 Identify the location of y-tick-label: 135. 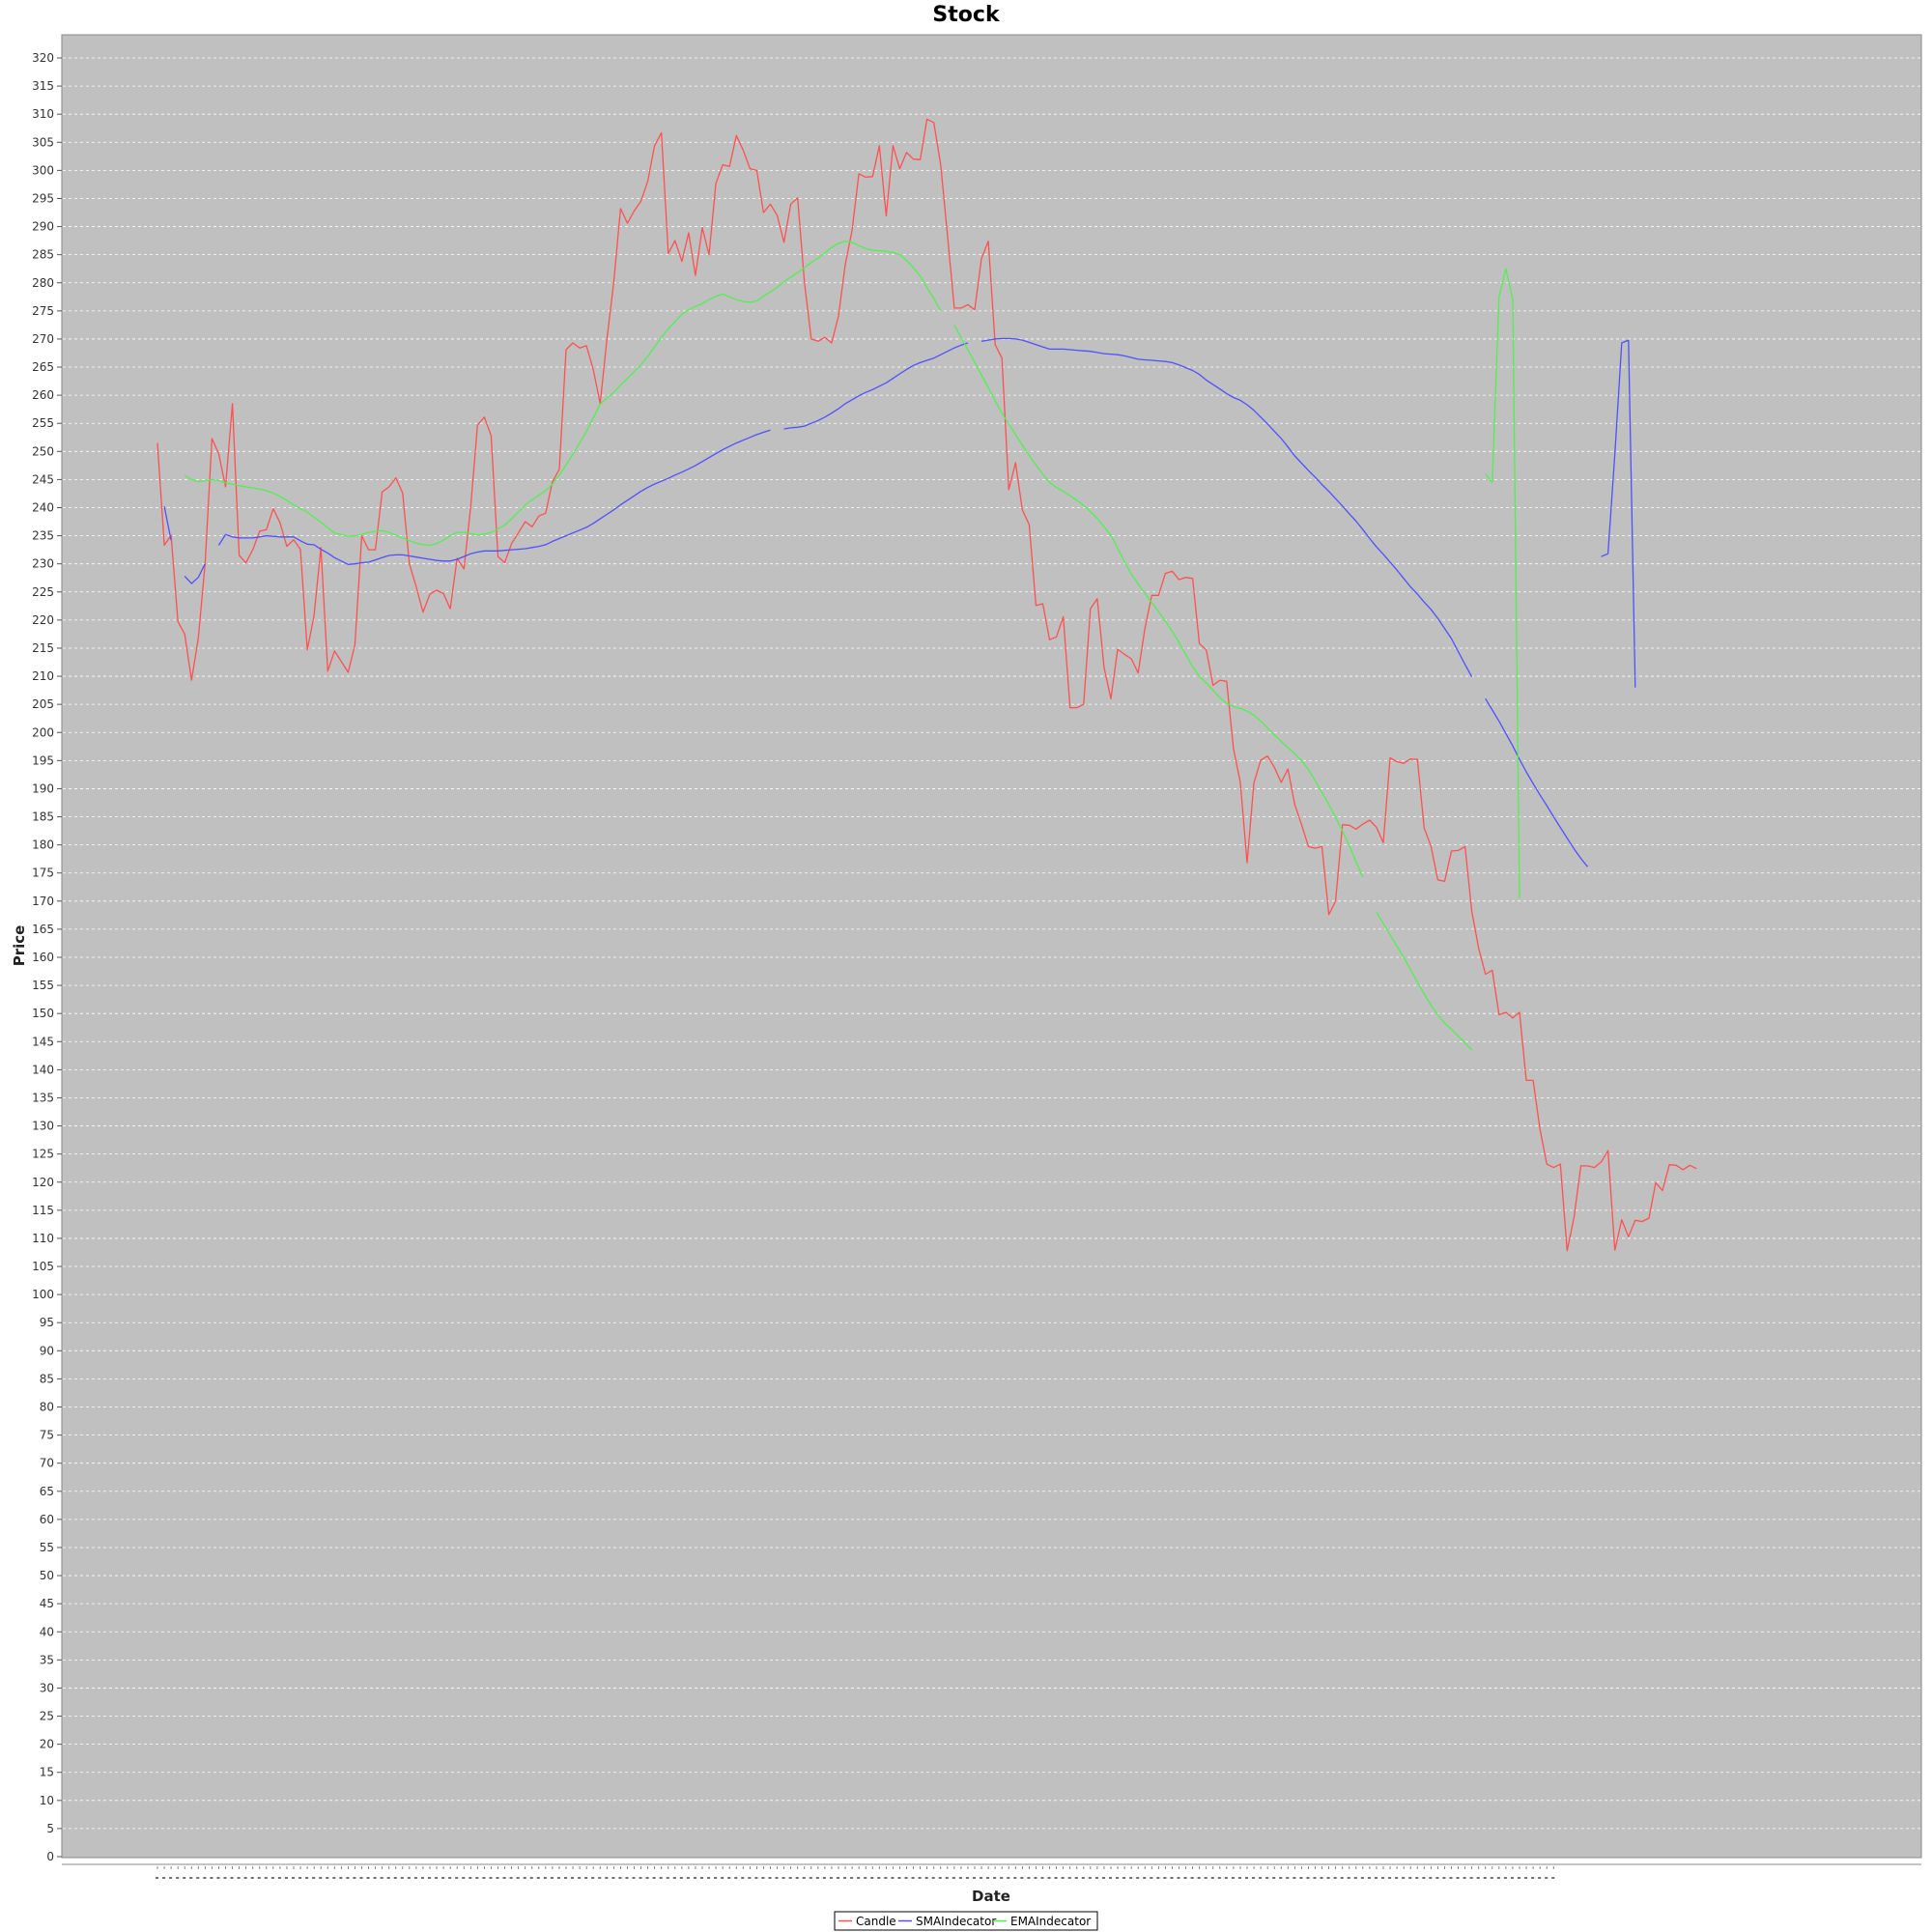
(43, 1097).